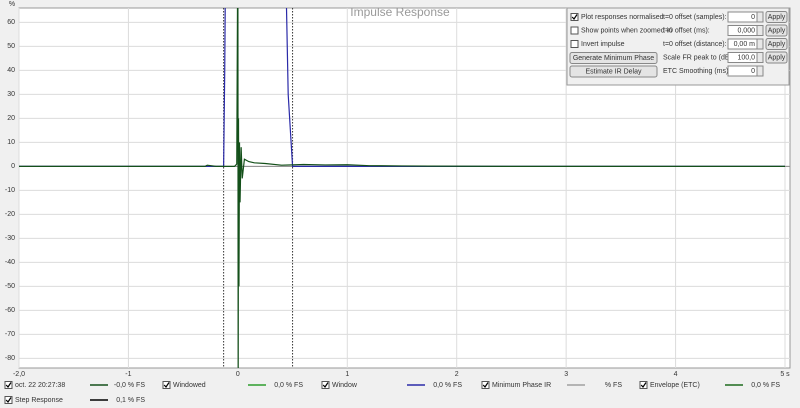  What do you see at coordinates (675, 385) in the screenshot?
I see `legend-label: Envelope (ETC)` at bounding box center [675, 385].